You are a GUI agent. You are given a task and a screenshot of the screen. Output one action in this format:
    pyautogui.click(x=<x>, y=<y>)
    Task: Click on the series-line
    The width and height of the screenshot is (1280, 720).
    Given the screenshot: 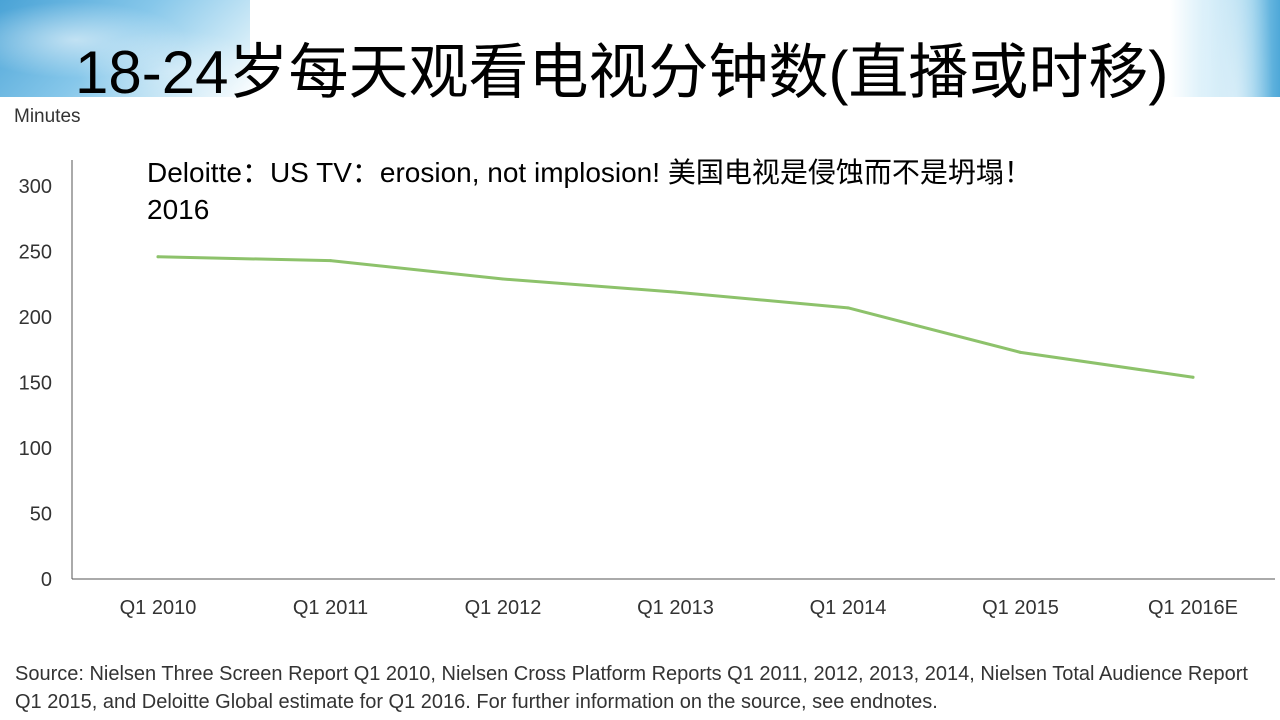 What is the action you would take?
    pyautogui.click(x=675, y=317)
    